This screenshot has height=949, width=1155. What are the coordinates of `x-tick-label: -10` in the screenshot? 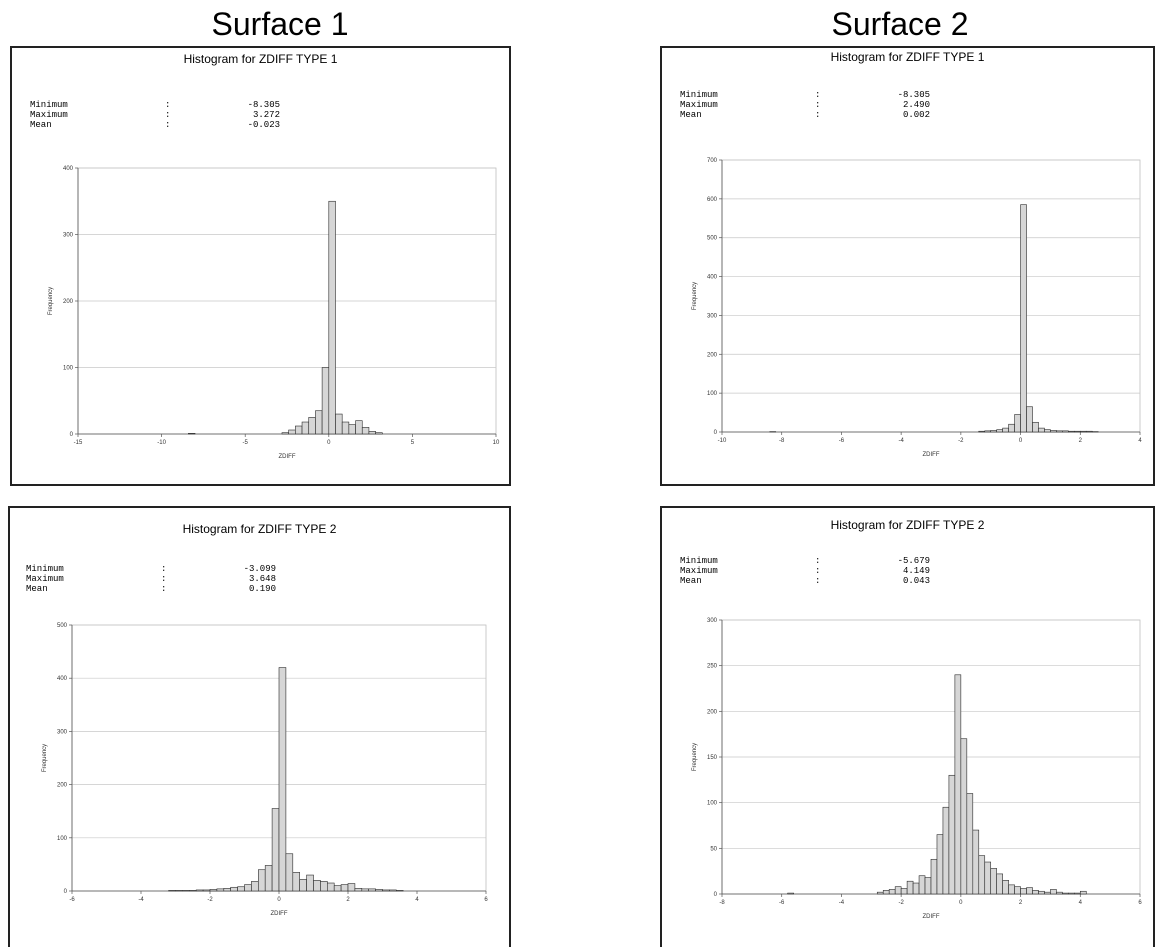 It's located at (161, 443).